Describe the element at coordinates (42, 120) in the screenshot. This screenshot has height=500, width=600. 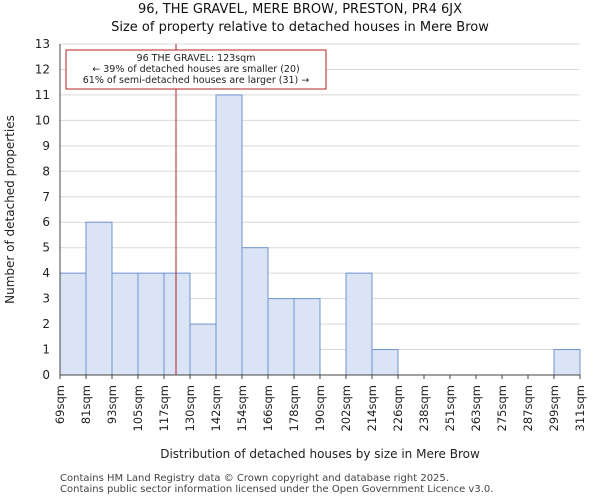
I see `y-tick-label: 10` at that location.